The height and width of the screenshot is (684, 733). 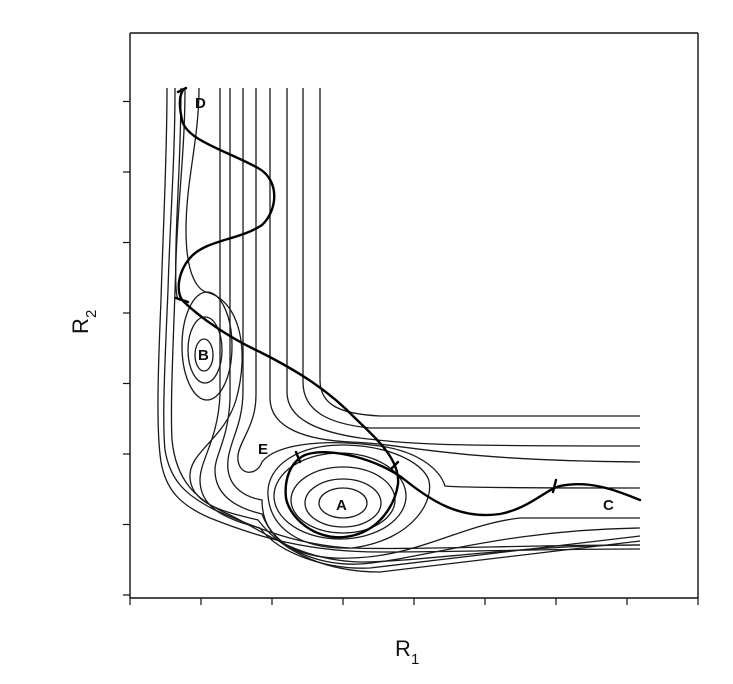 What do you see at coordinates (182, 300) in the screenshot?
I see `marker-b-top` at bounding box center [182, 300].